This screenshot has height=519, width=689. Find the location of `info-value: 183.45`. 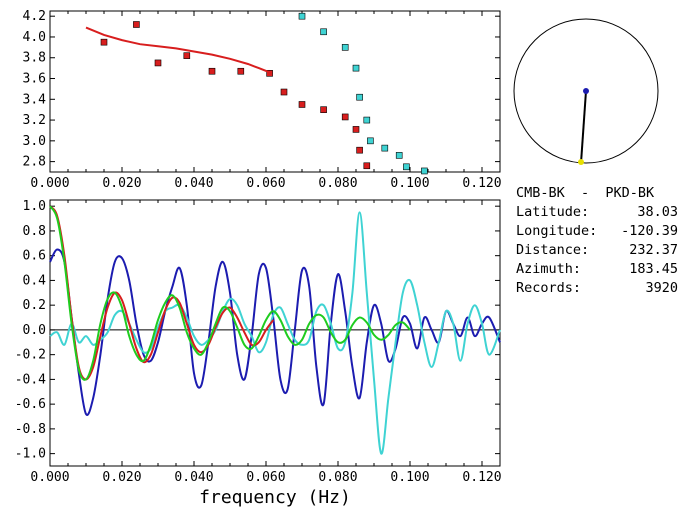

info-value: 183.45 is located at coordinates (653, 269).